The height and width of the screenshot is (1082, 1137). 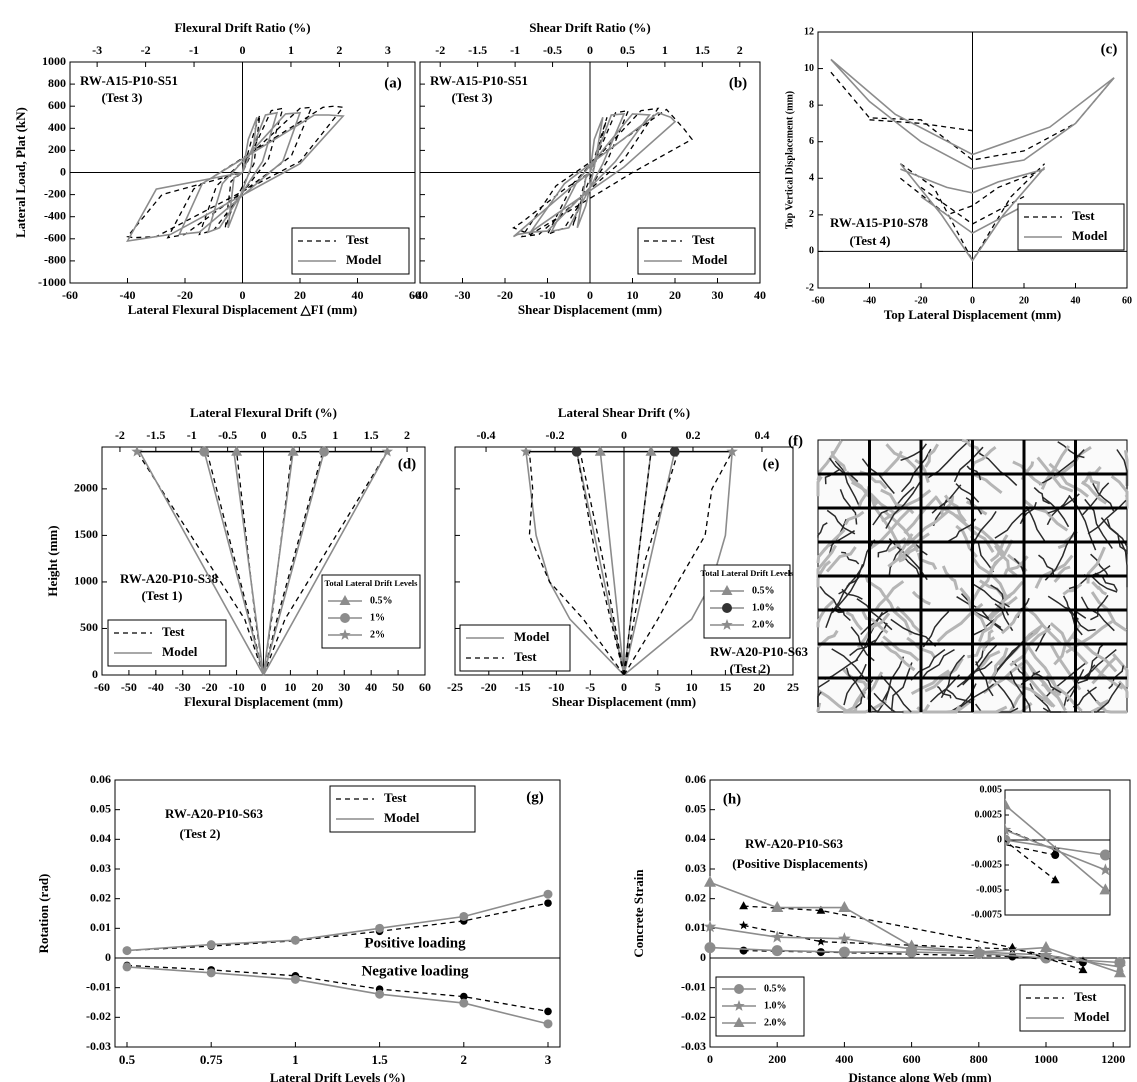 I want to click on panel-subtitle: (Test 3), so click(x=121, y=97).